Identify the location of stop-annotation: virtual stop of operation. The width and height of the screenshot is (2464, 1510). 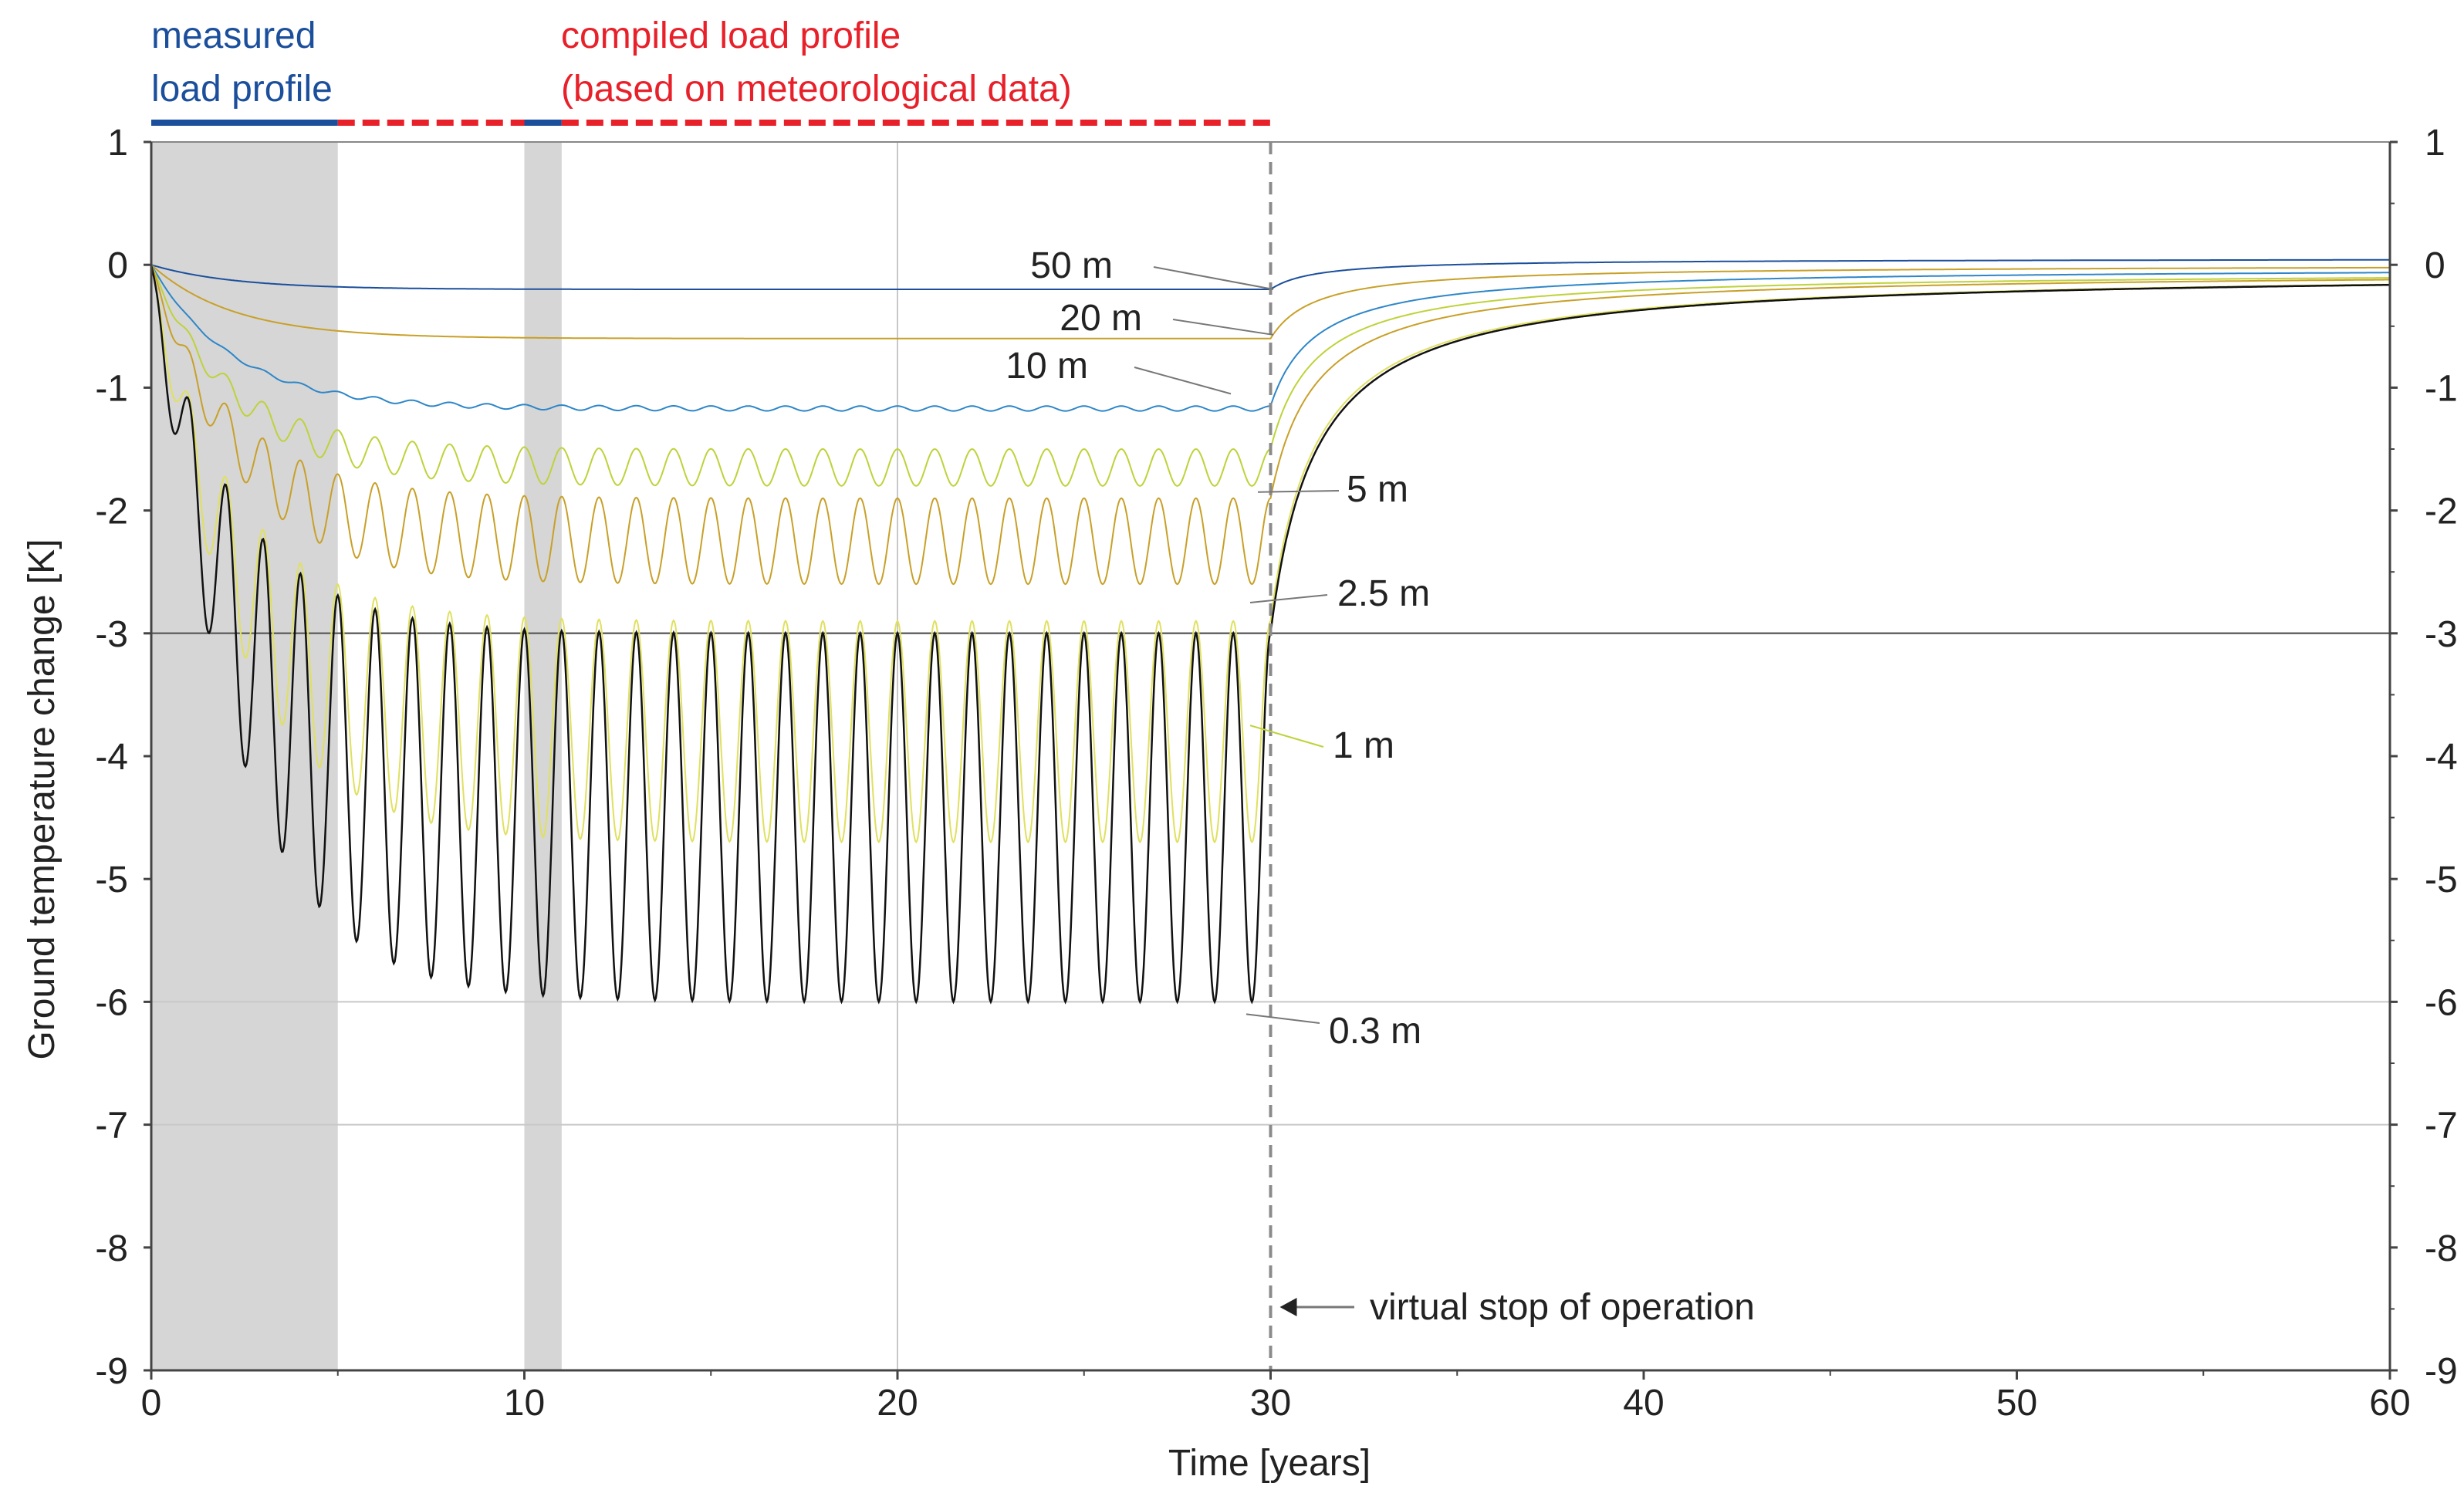
(1517, 1307).